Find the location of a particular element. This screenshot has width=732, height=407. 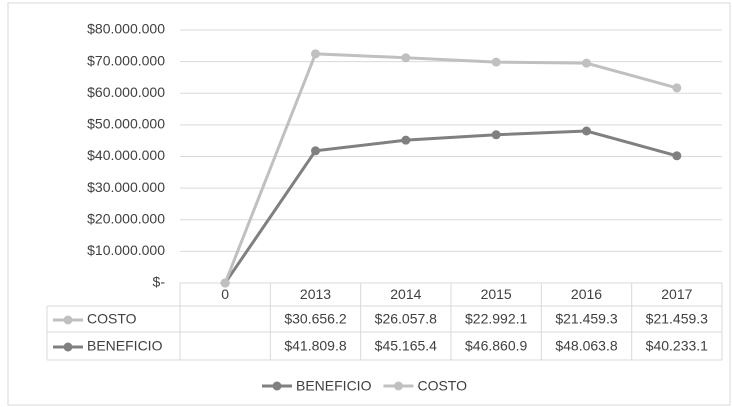

table-row-label: COSTO is located at coordinates (112, 319).